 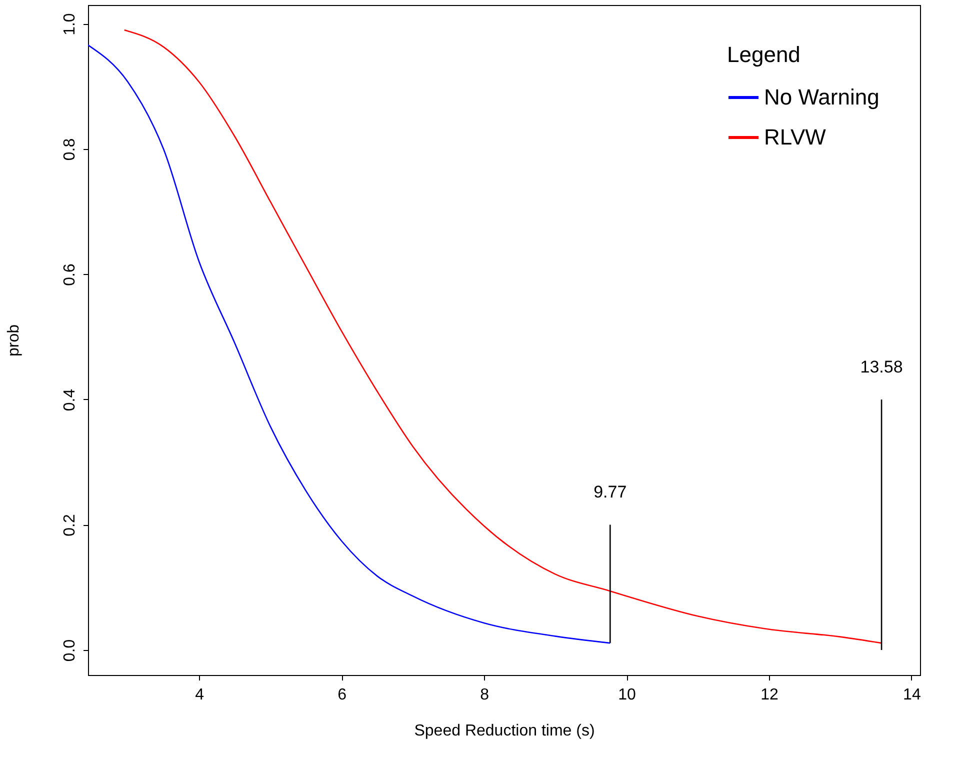 What do you see at coordinates (485, 695) in the screenshot?
I see `x-tick-label: 8` at bounding box center [485, 695].